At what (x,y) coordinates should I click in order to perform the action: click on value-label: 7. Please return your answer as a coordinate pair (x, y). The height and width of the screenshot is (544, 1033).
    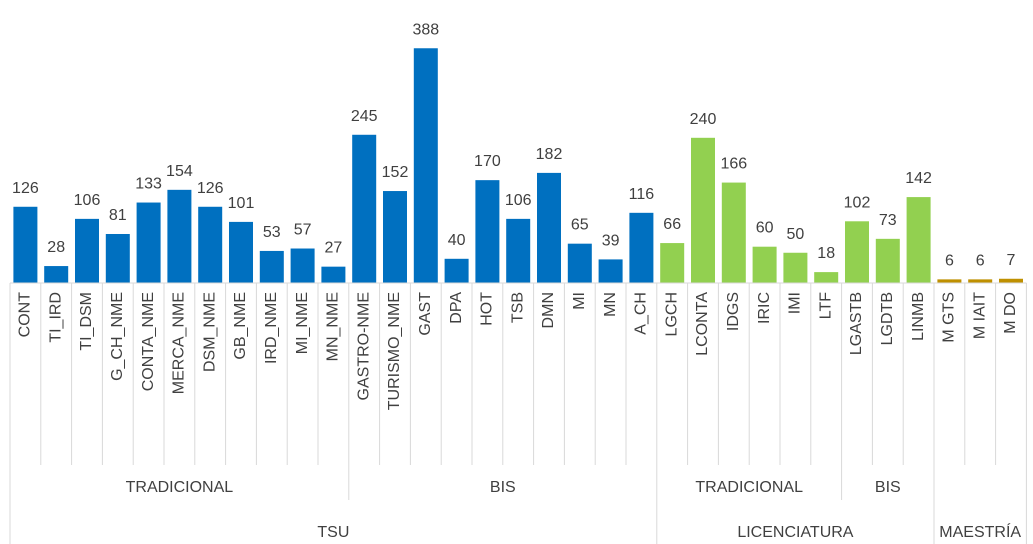
    Looking at the image, I should click on (1011, 260).